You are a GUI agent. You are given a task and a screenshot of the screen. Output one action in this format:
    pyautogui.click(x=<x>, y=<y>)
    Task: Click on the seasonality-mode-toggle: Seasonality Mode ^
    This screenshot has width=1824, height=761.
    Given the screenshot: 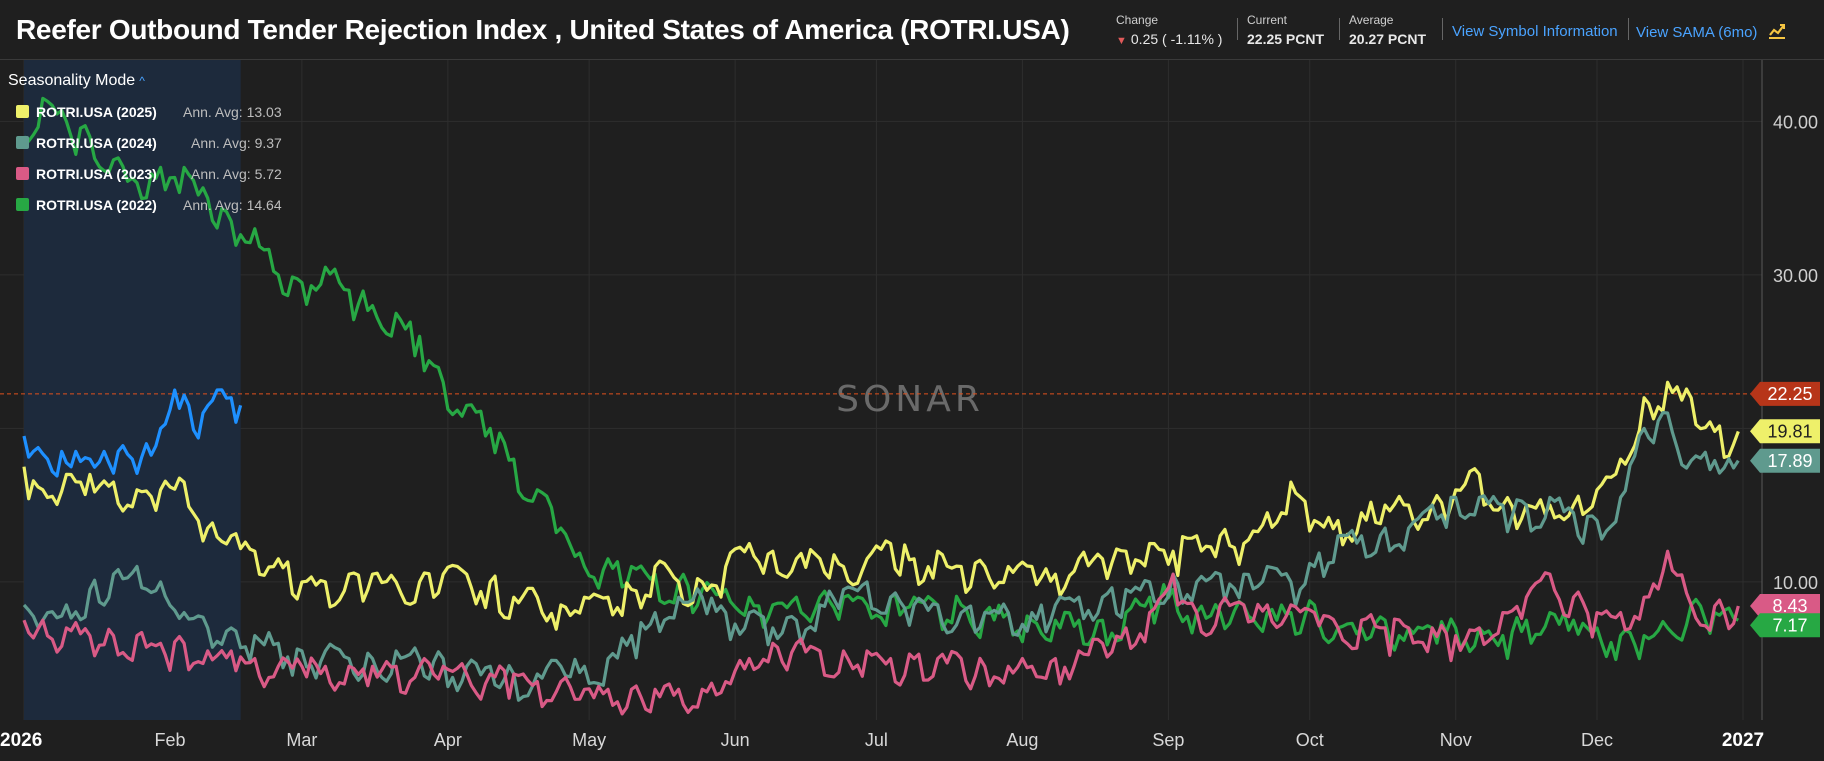 What is the action you would take?
    pyautogui.click(x=76, y=81)
    